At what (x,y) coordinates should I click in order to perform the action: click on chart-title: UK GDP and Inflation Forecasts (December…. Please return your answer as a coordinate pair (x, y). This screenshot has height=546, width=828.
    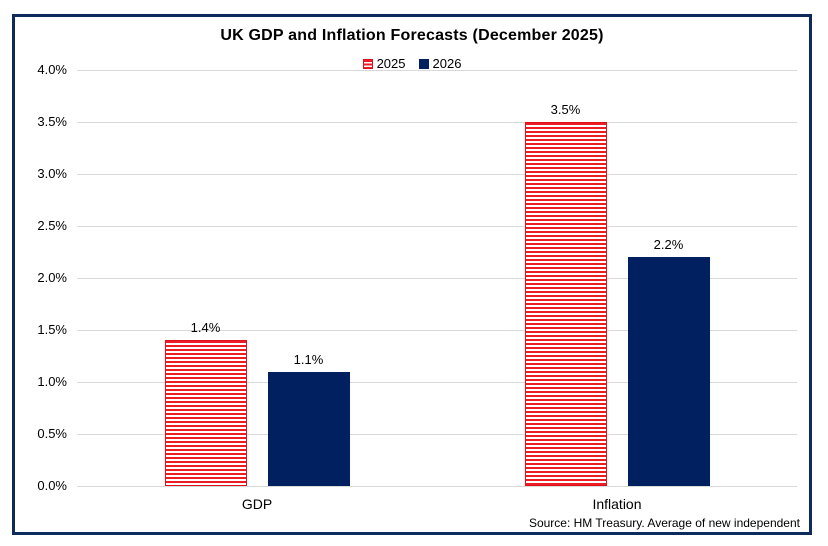
    Looking at the image, I should click on (412, 35).